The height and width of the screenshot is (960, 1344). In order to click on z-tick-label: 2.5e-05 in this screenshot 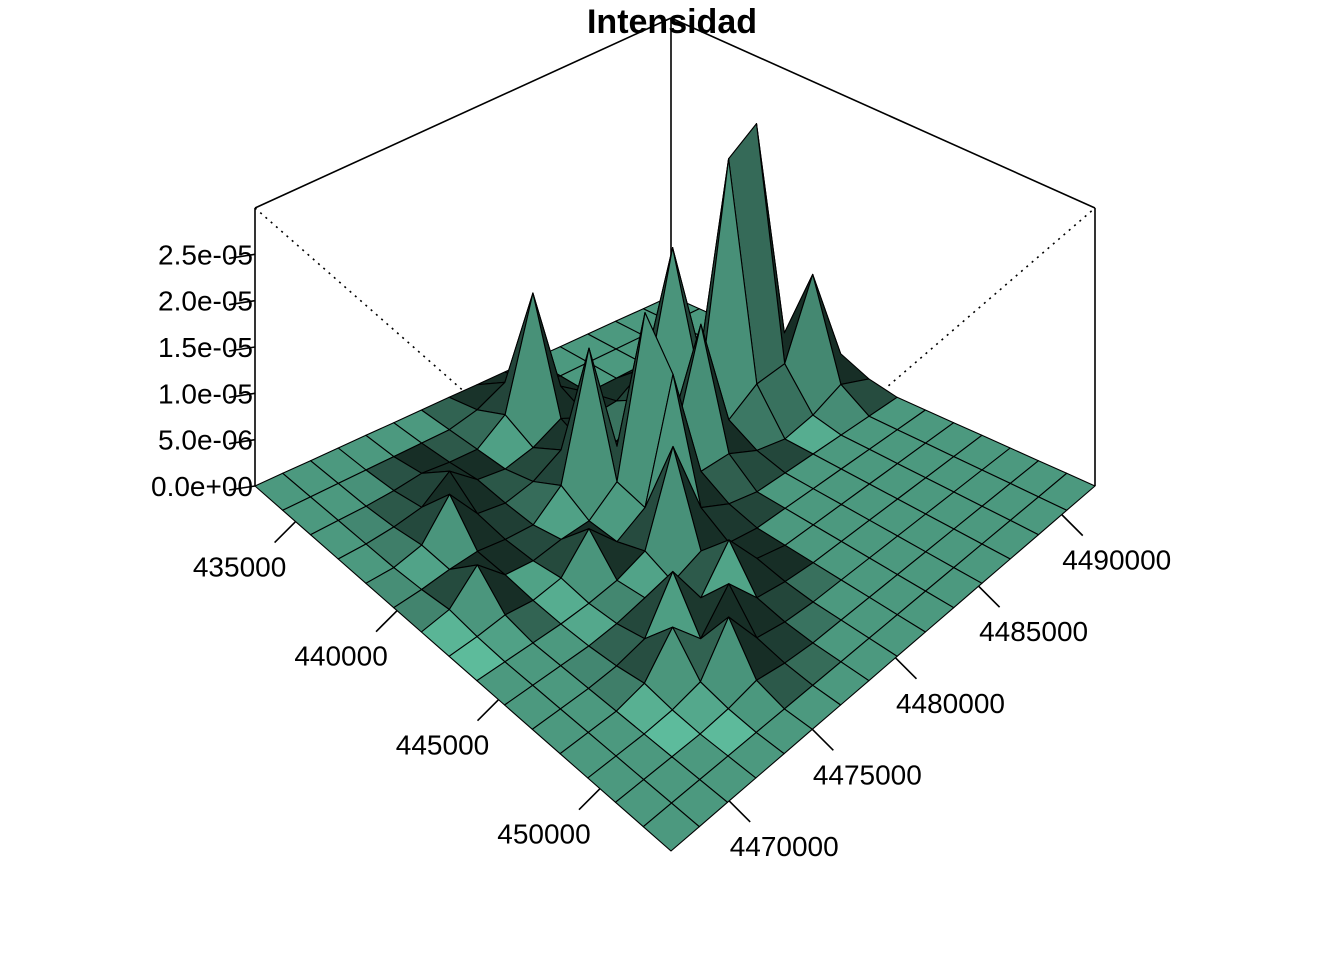, I will do `click(205, 254)`.